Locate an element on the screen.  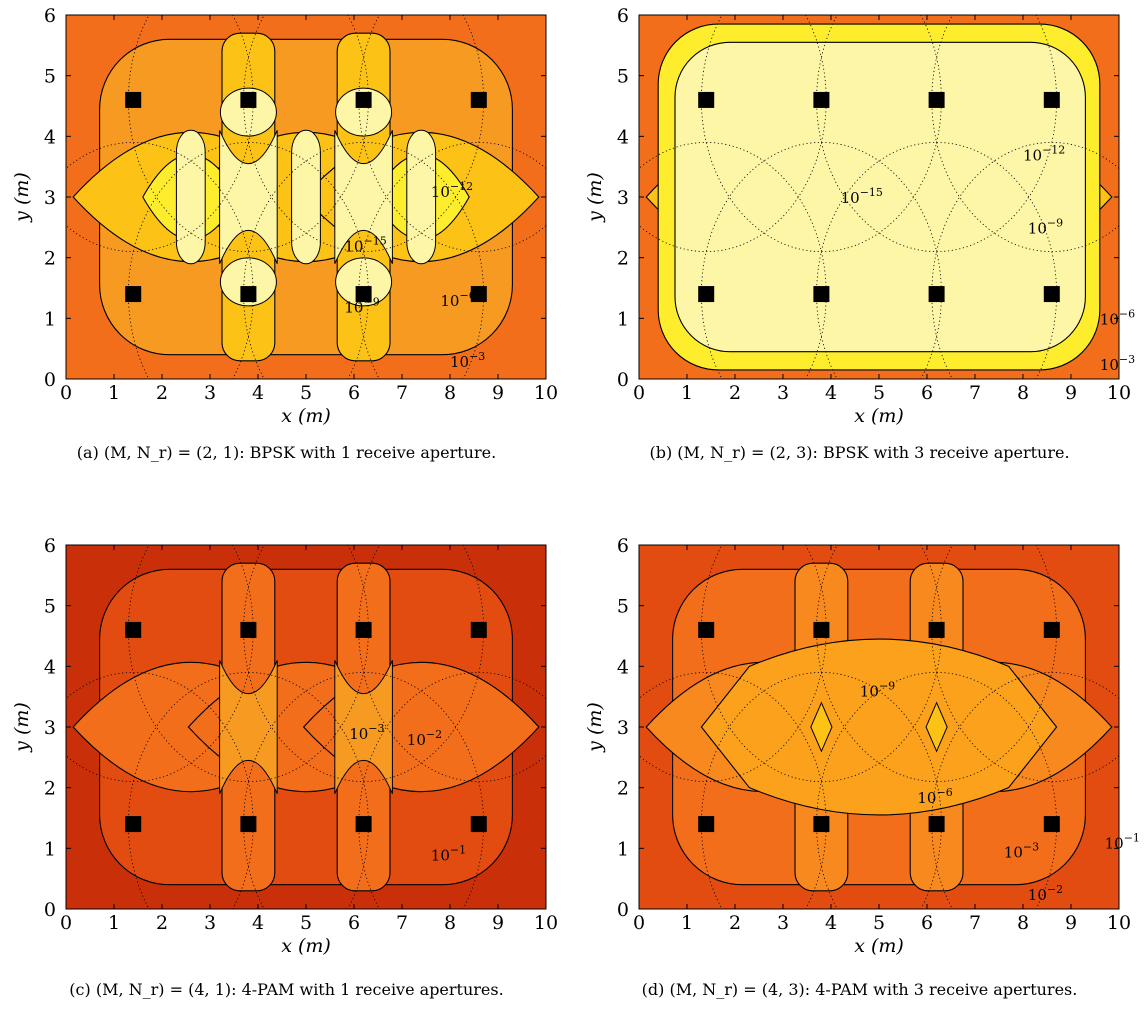
contour-label: 10−2 is located at coordinates (1045, 893).